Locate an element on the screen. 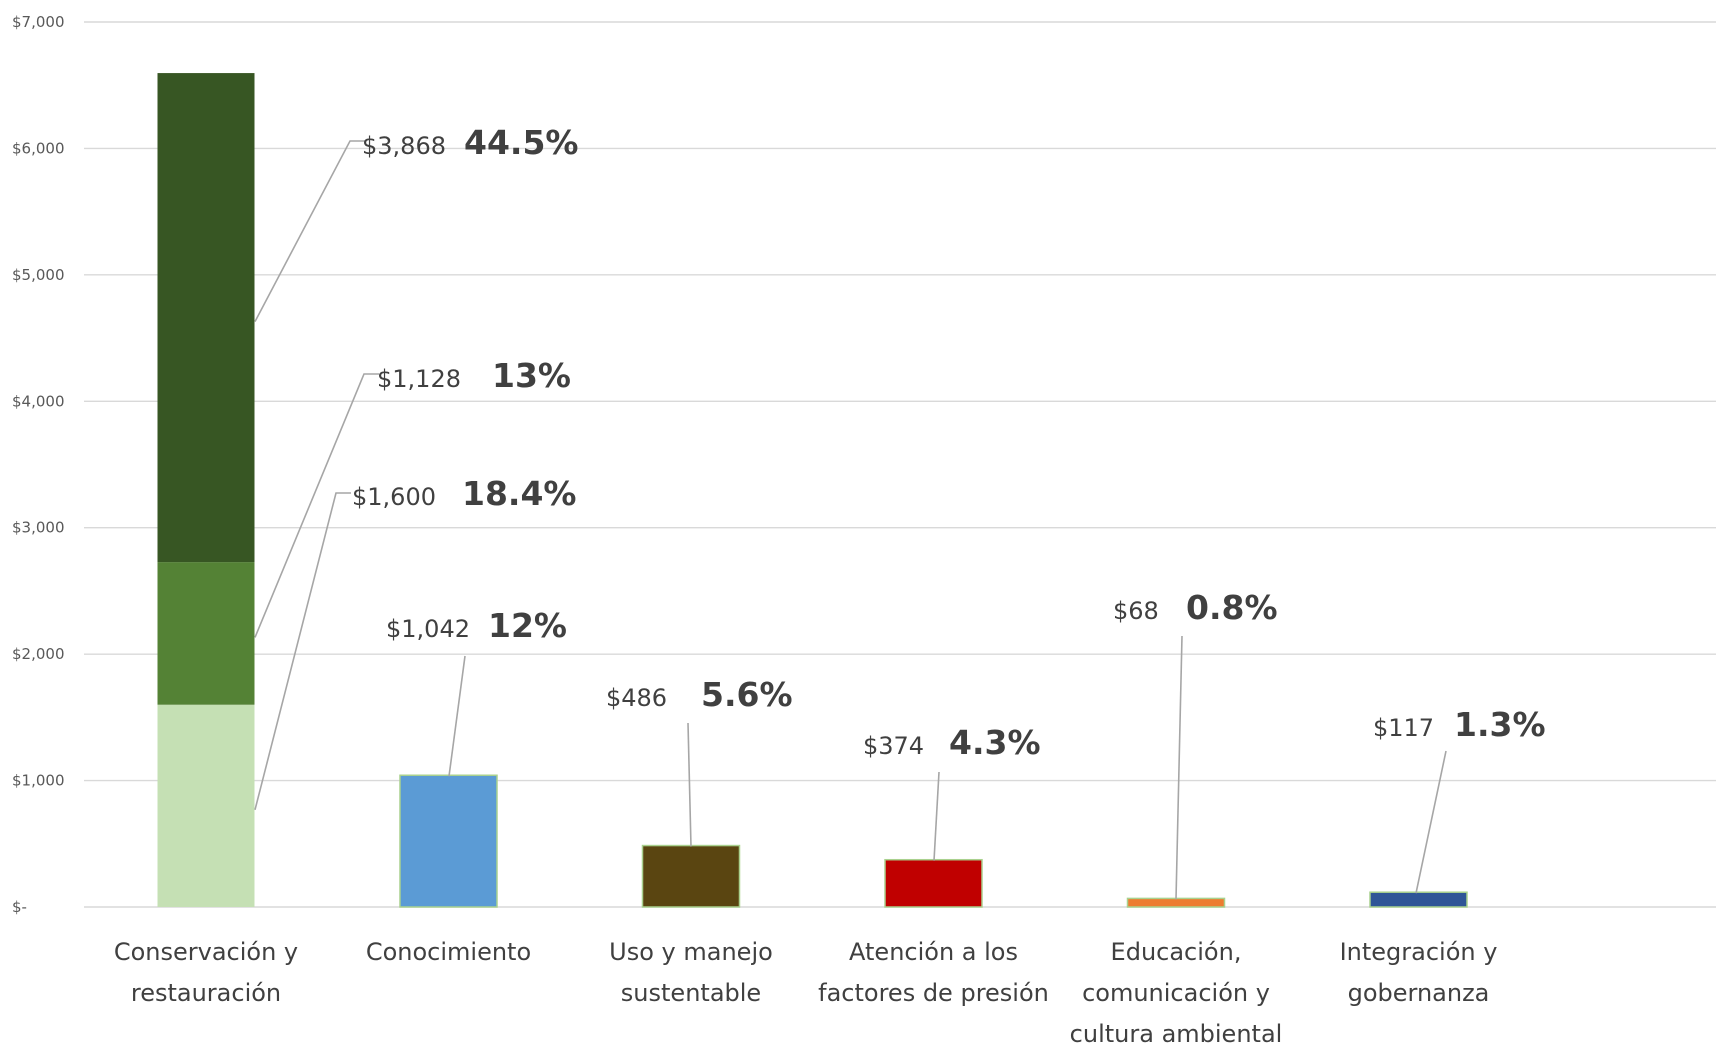  x-category-label: comunicación y is located at coordinates (1176, 993).